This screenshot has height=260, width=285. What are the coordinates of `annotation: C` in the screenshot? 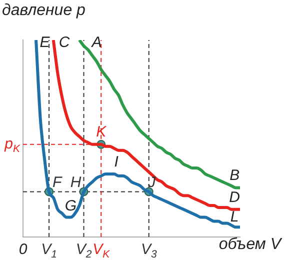 It's located at (64, 43).